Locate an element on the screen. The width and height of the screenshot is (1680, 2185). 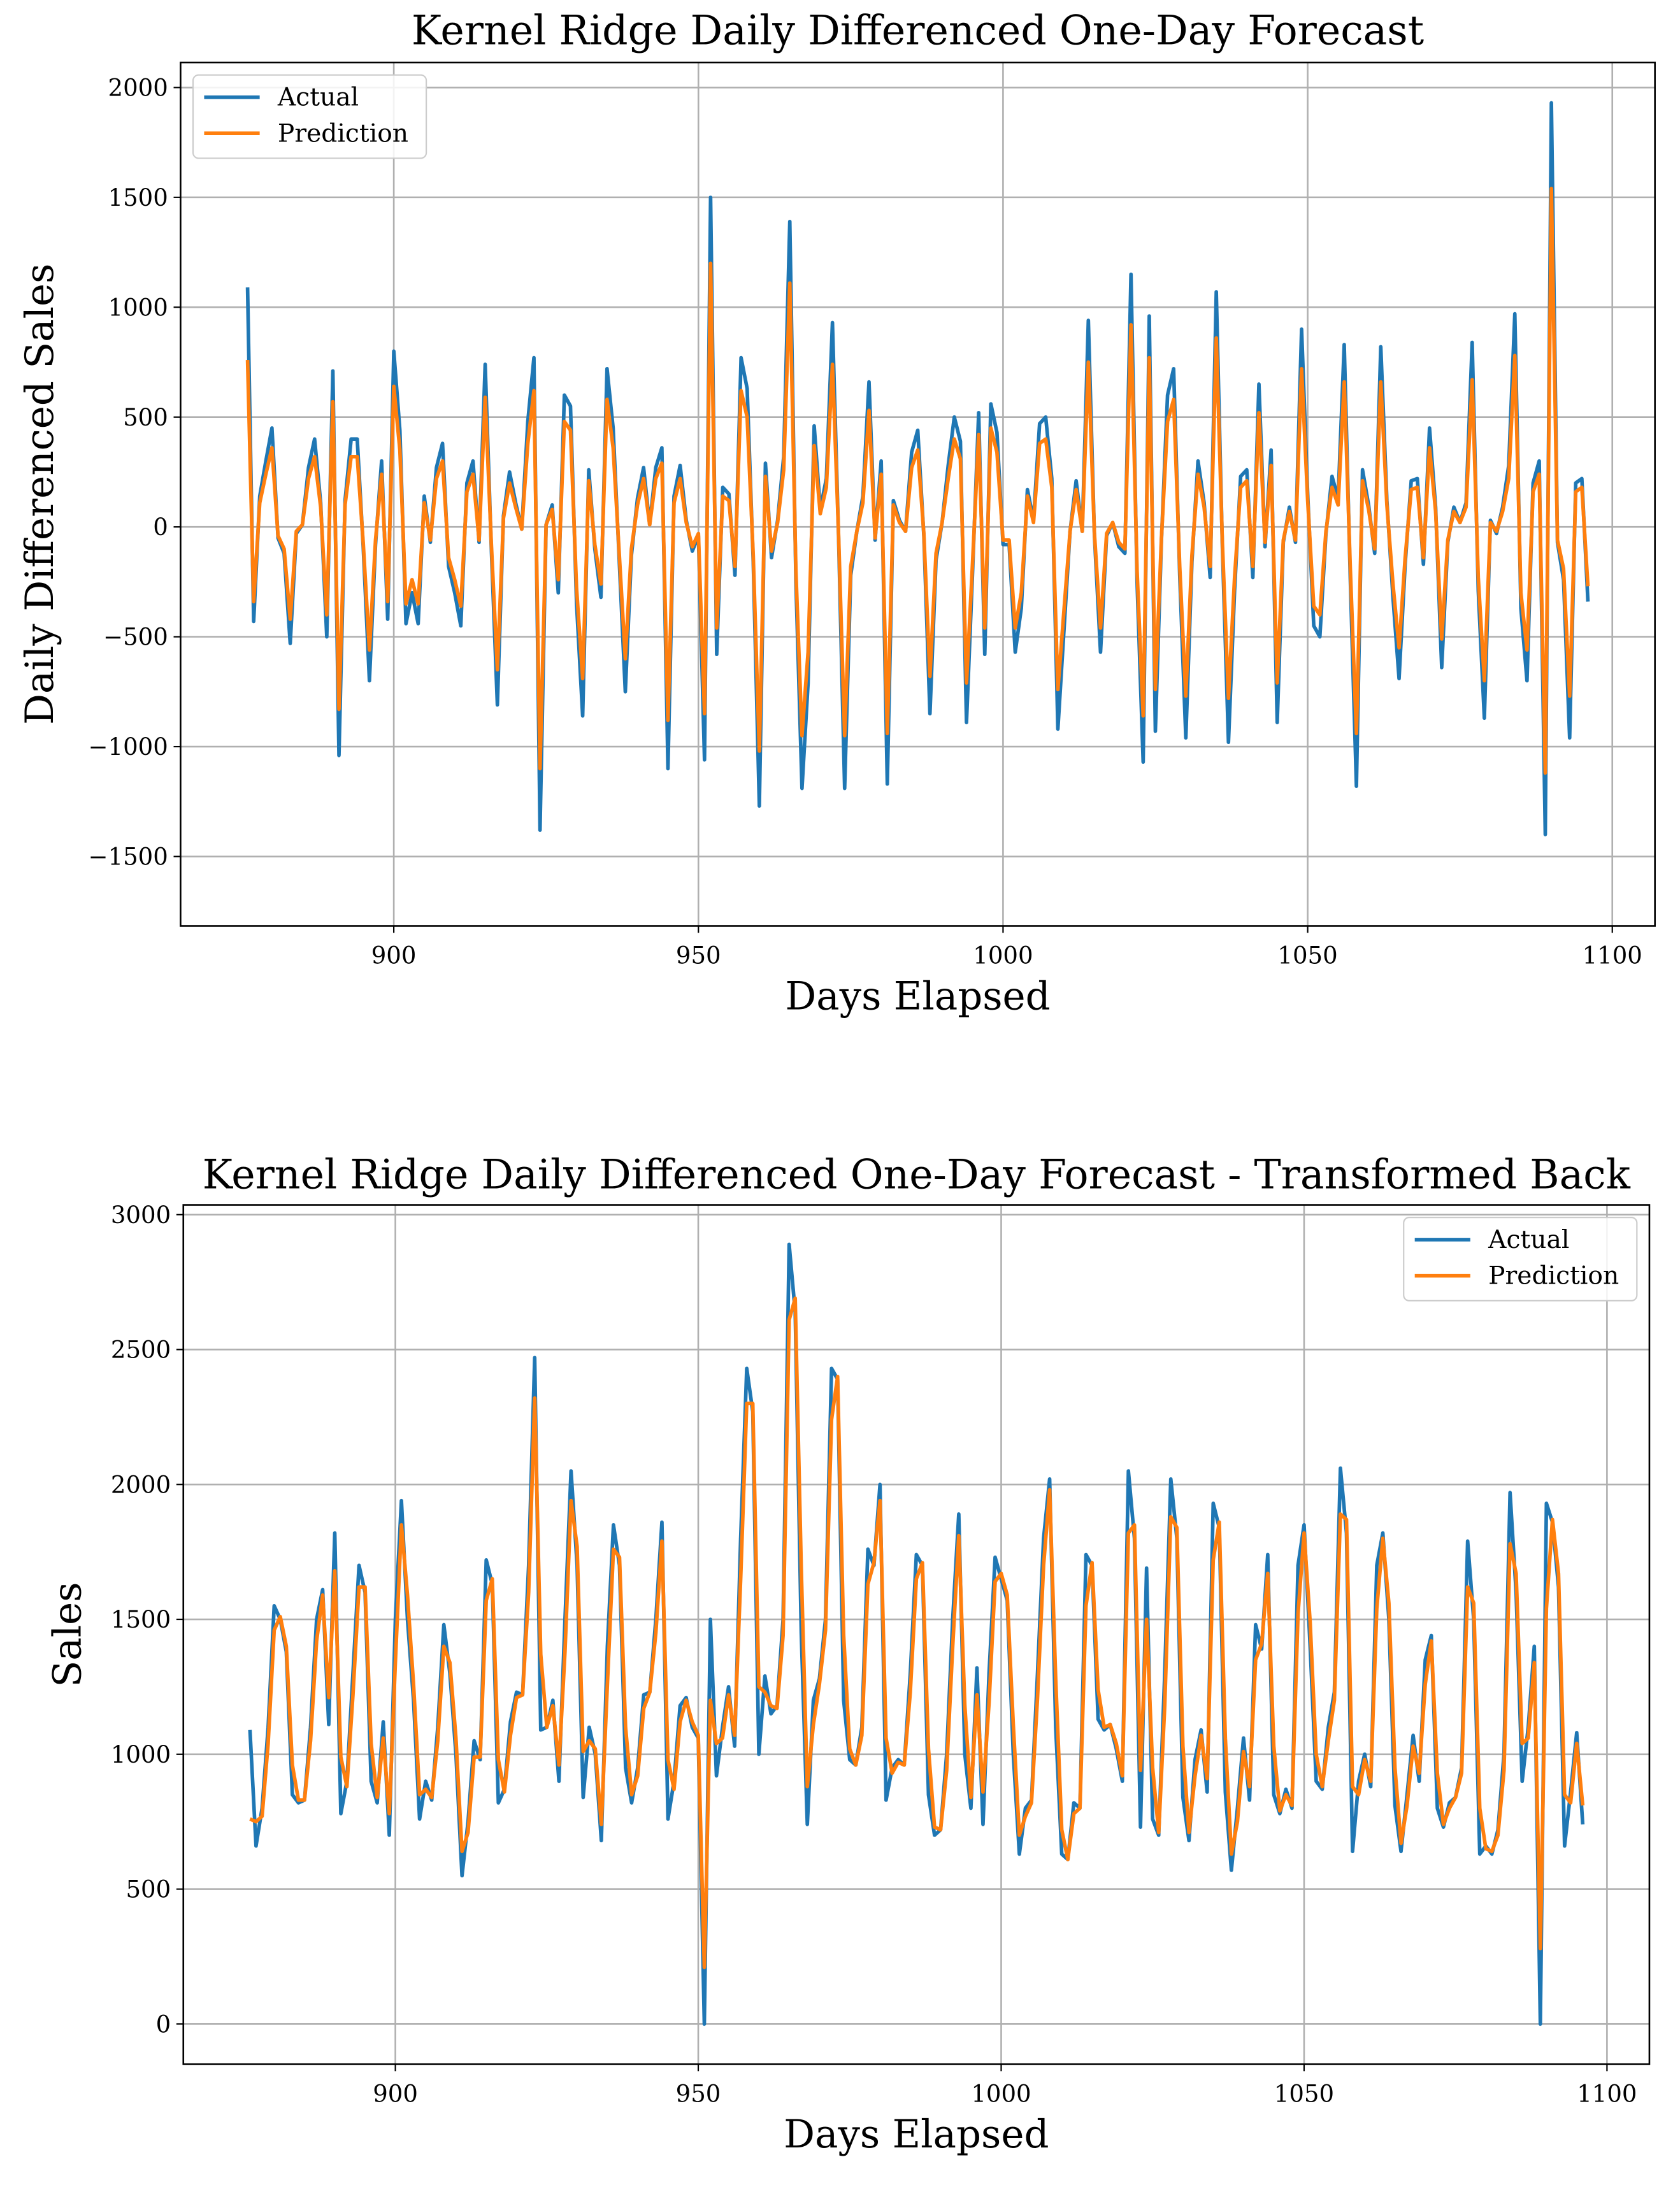
y-tick-label: 3000 is located at coordinates (141, 1215).